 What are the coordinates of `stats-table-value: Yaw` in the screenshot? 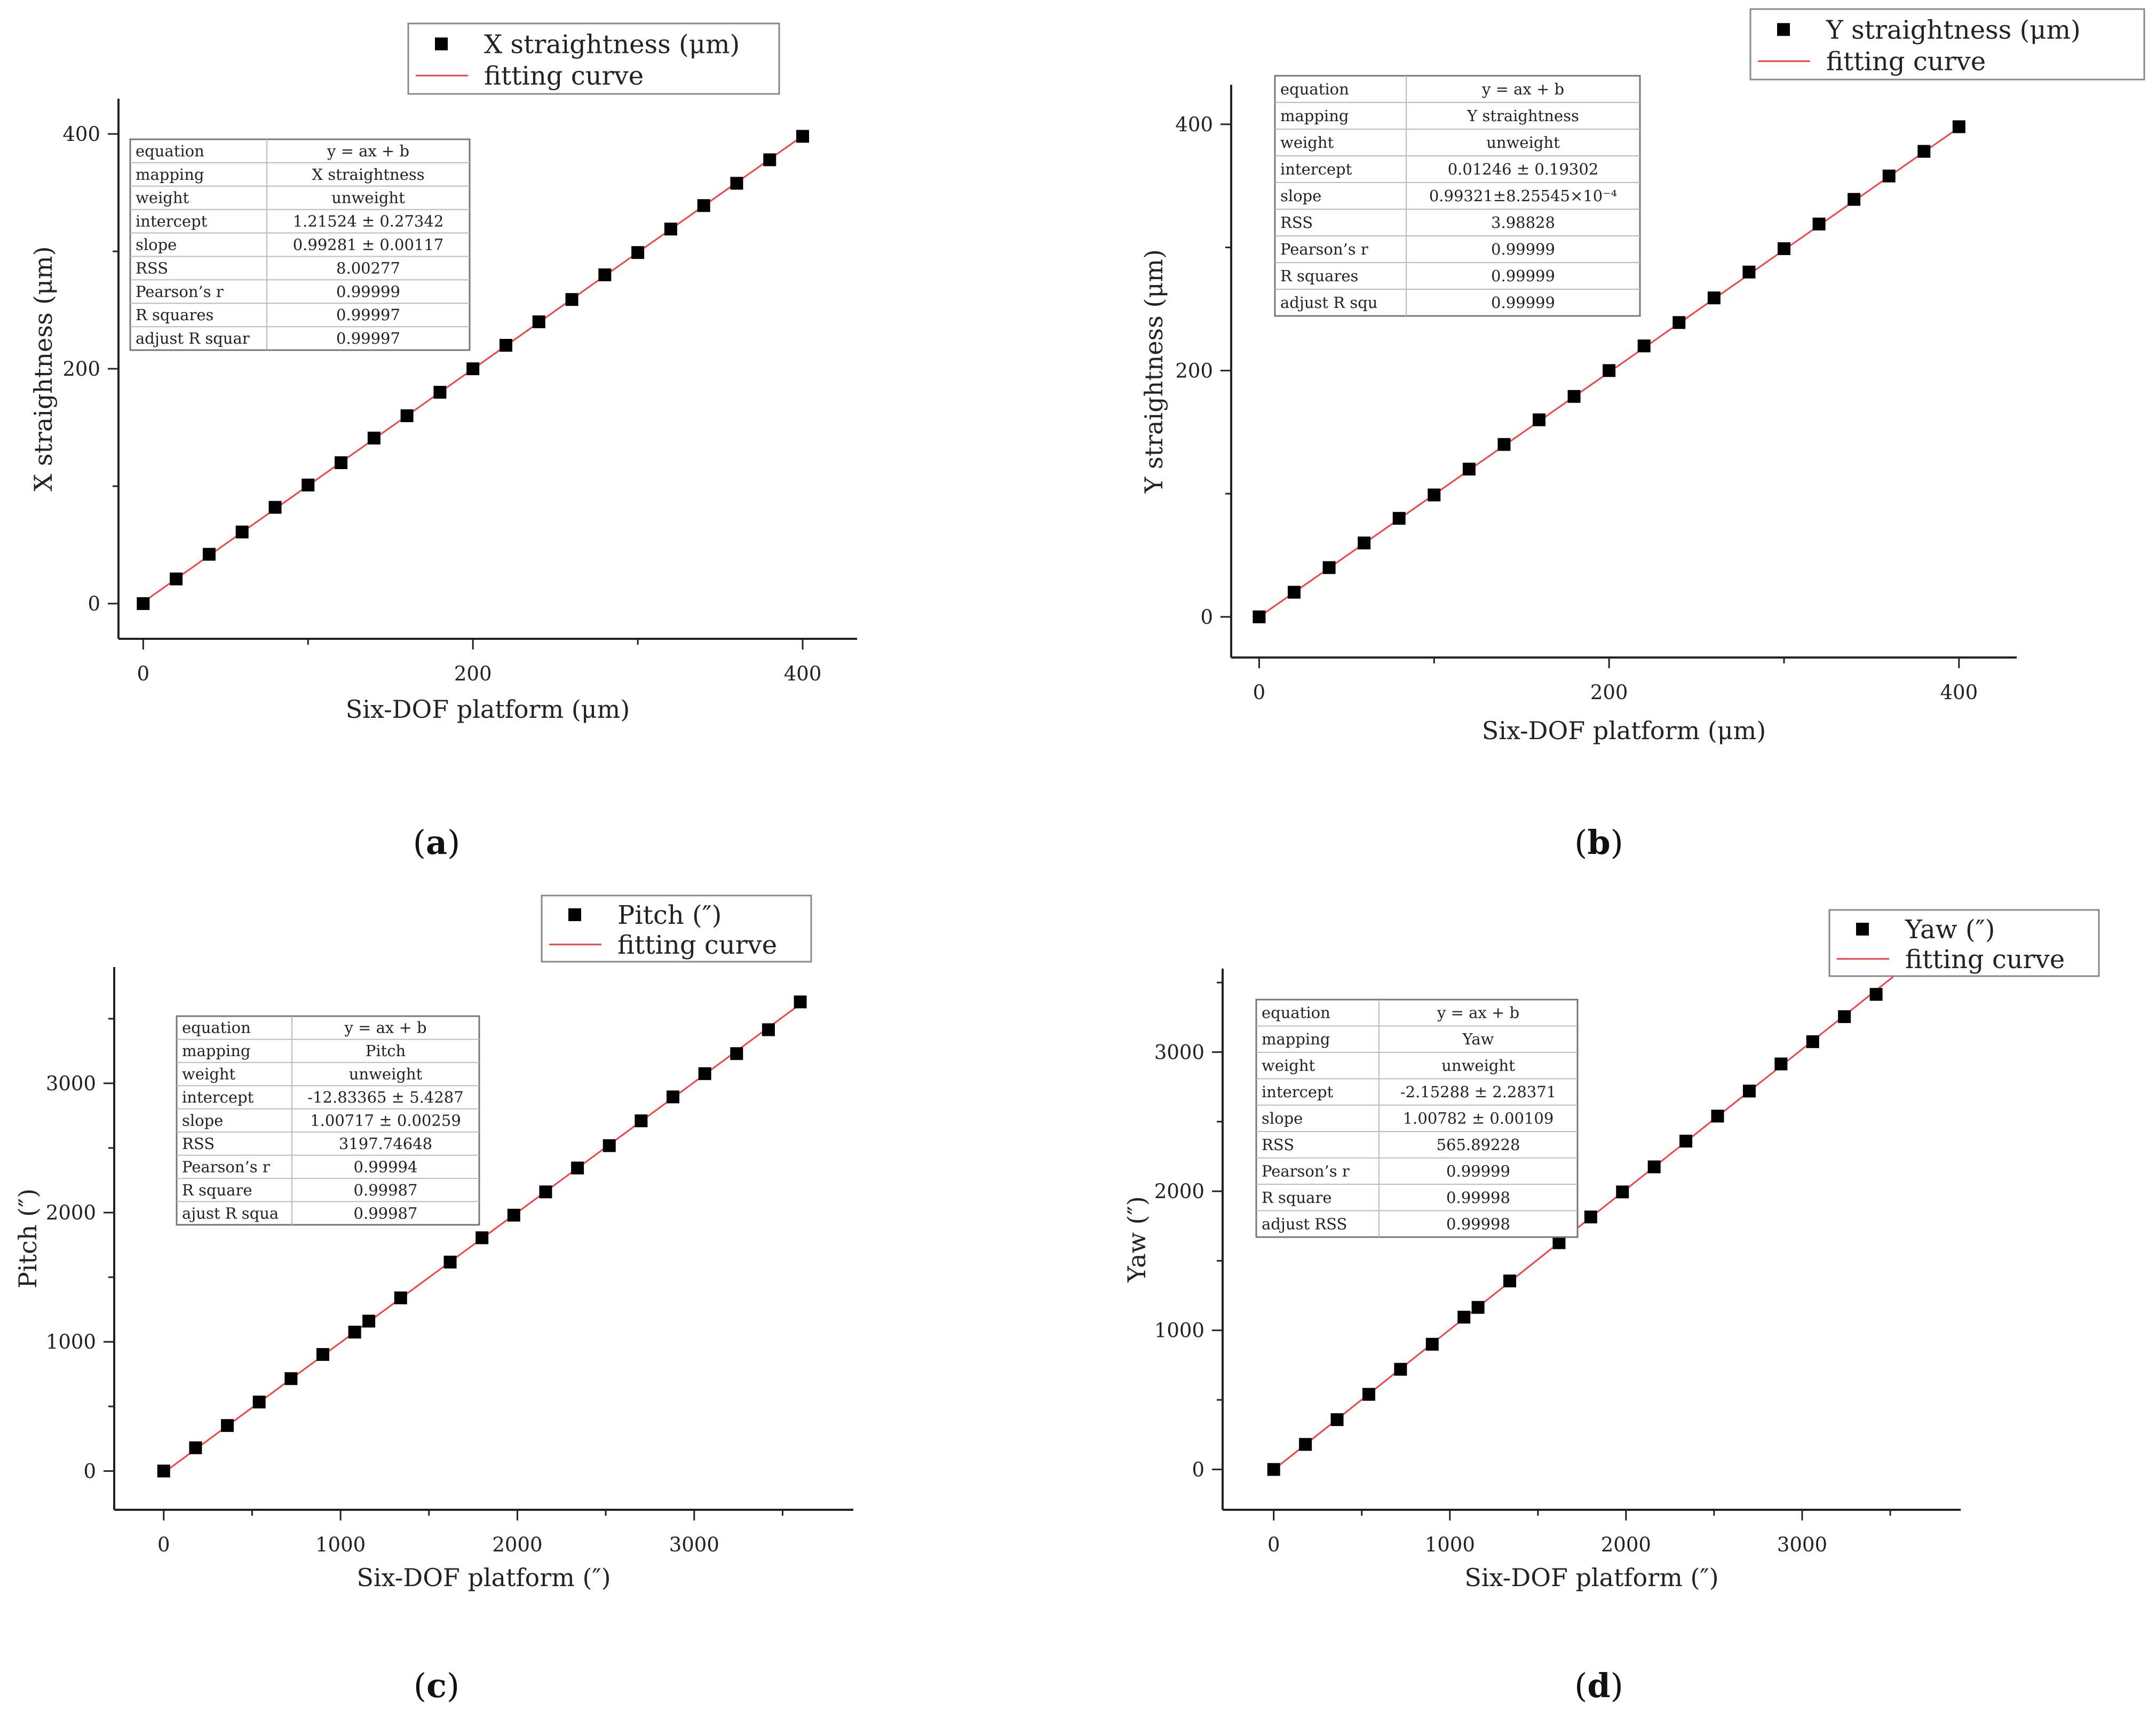 It's located at (1478, 1039).